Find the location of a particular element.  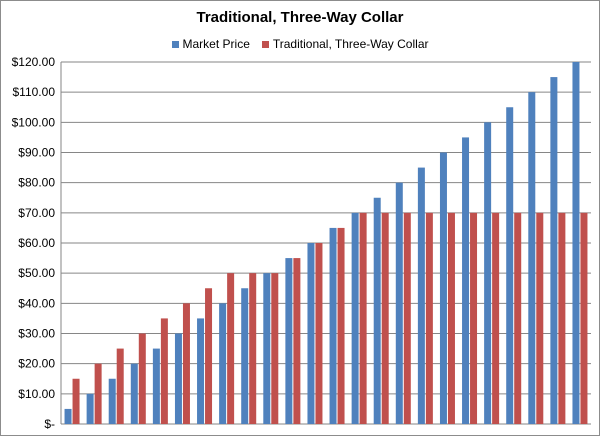

y-tick-label: $40.00 is located at coordinates (36, 303).